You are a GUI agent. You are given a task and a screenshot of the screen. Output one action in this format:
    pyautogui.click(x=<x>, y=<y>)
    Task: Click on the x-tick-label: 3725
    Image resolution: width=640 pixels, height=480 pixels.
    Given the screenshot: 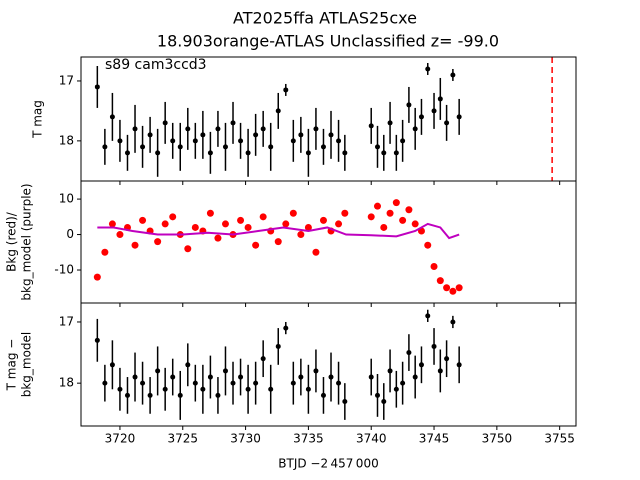 What is the action you would take?
    pyautogui.click(x=182, y=439)
    